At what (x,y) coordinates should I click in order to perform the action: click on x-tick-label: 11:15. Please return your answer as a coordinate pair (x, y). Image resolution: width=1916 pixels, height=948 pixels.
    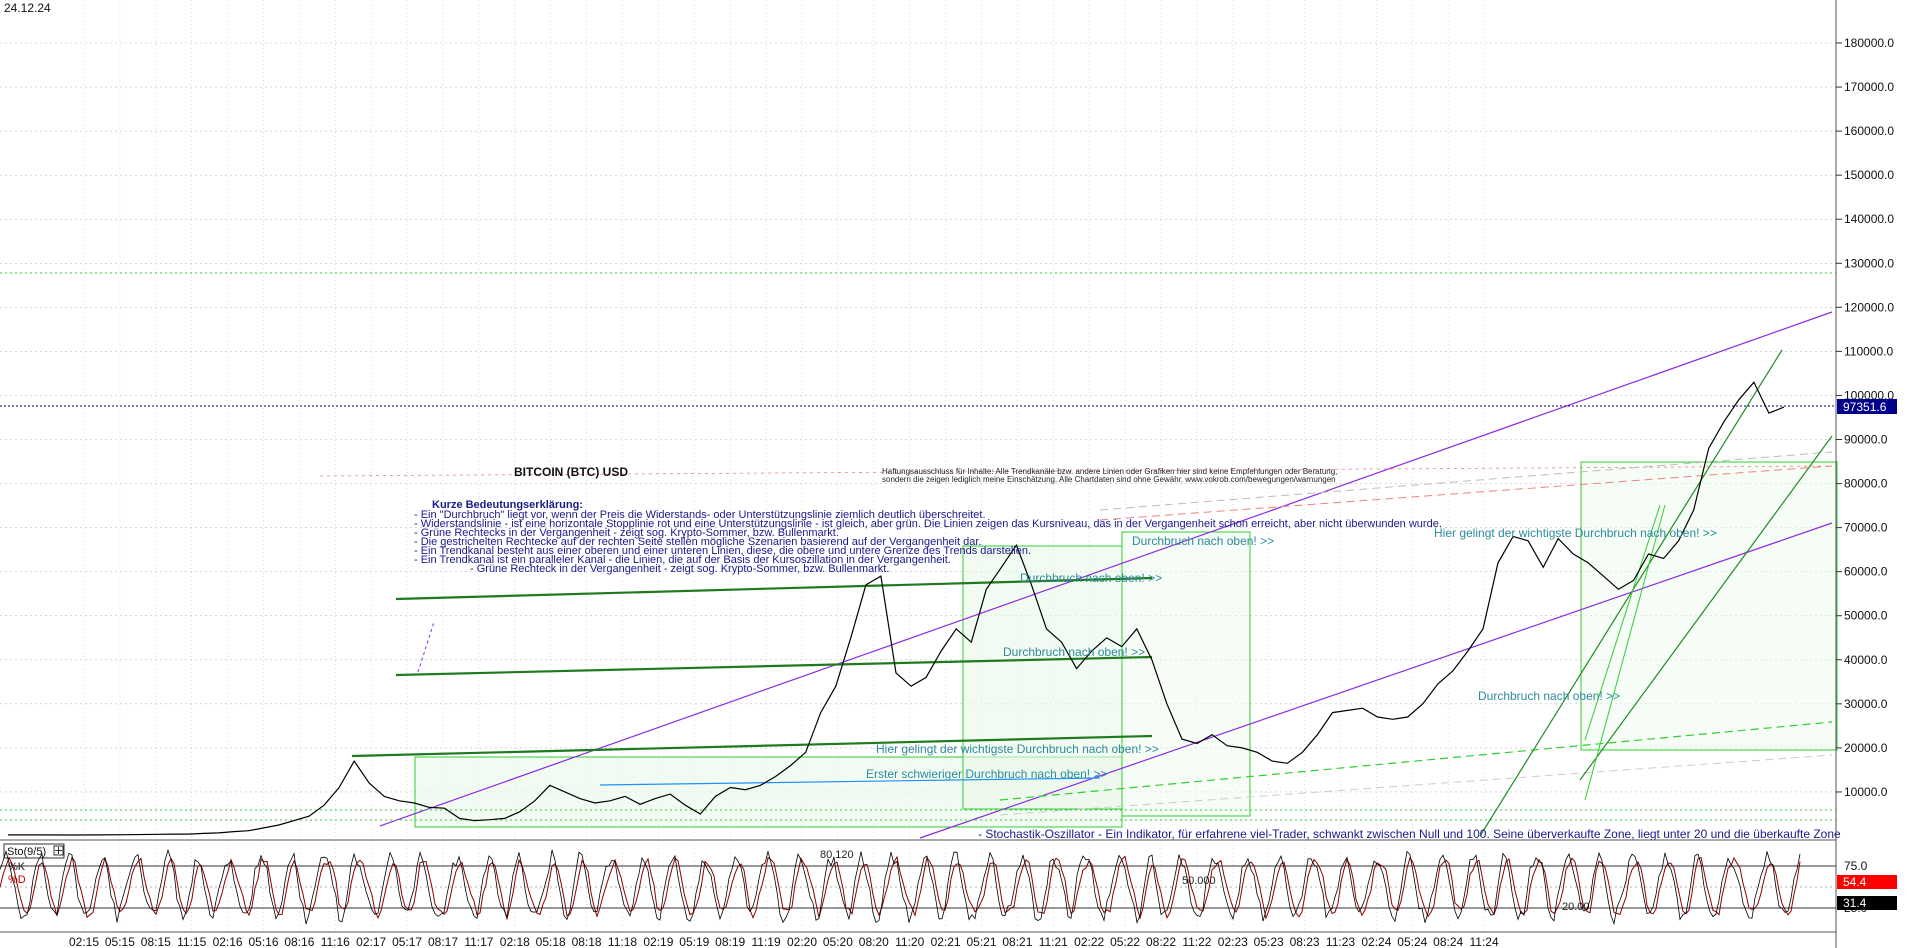
    Looking at the image, I should click on (191, 941).